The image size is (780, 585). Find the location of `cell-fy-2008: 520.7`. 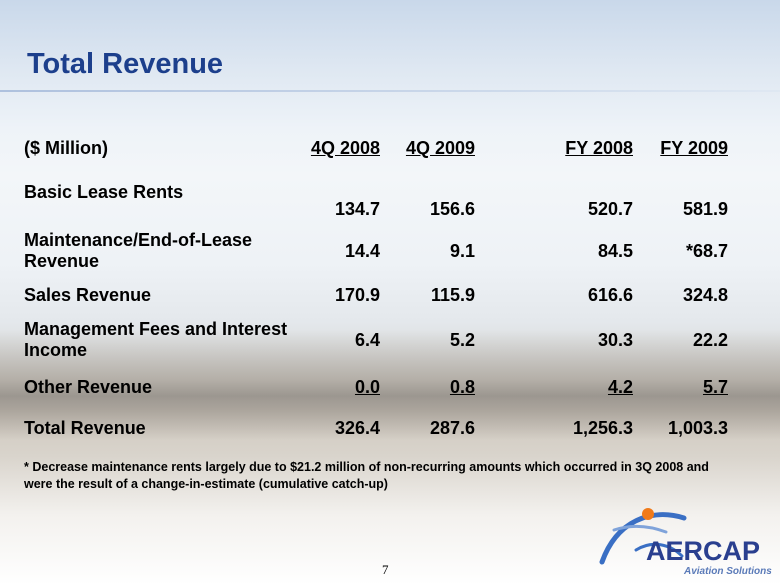

cell-fy-2008: 520.7 is located at coordinates (610, 209).